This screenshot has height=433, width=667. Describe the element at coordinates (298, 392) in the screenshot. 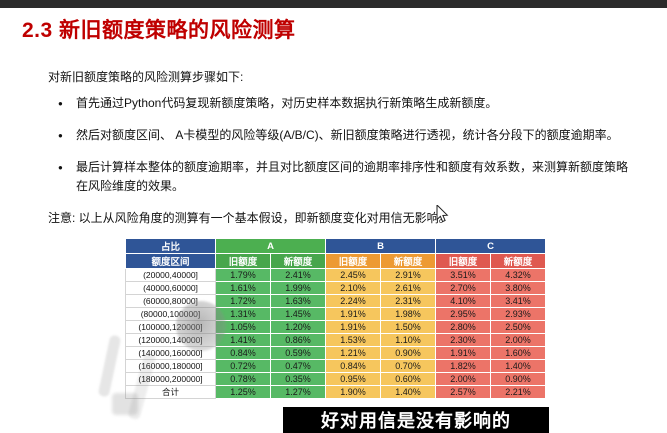

I see `value-cell: 1.27%` at that location.